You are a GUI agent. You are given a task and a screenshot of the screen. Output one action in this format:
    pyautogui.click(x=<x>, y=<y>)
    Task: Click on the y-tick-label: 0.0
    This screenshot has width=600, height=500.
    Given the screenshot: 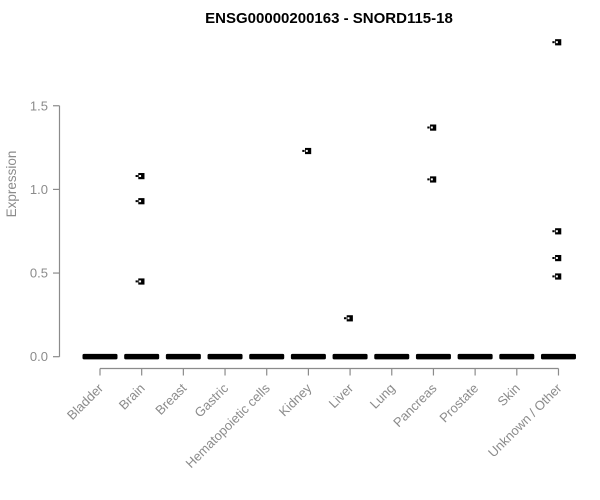 What is the action you would take?
    pyautogui.click(x=39, y=356)
    